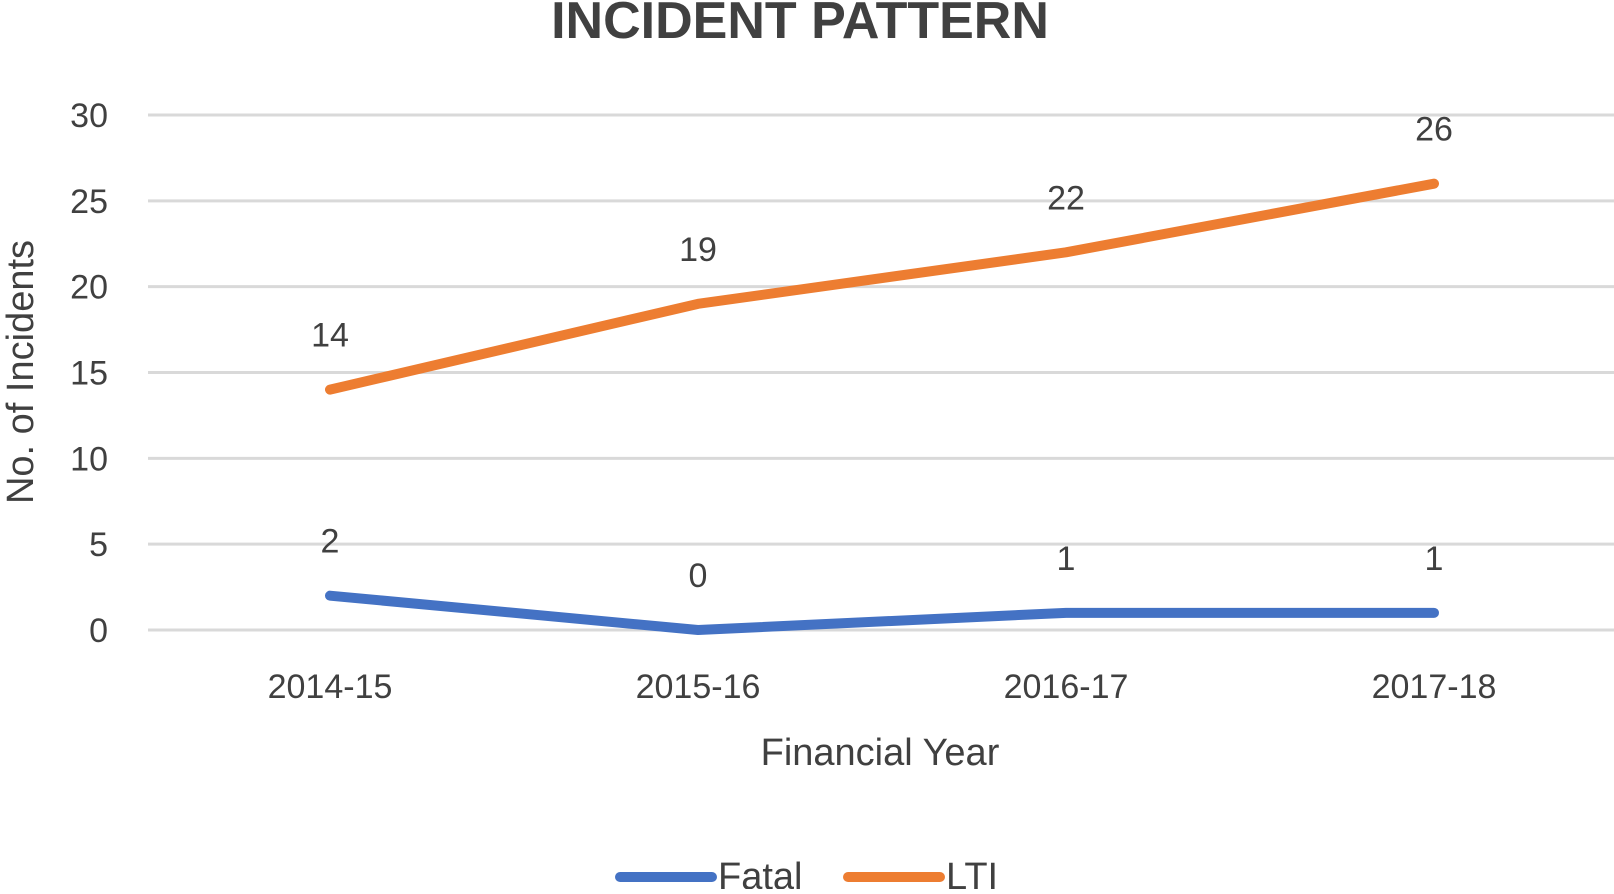 This screenshot has width=1614, height=894. I want to click on chart-title: INCIDENT PATTERN, so click(800, 25).